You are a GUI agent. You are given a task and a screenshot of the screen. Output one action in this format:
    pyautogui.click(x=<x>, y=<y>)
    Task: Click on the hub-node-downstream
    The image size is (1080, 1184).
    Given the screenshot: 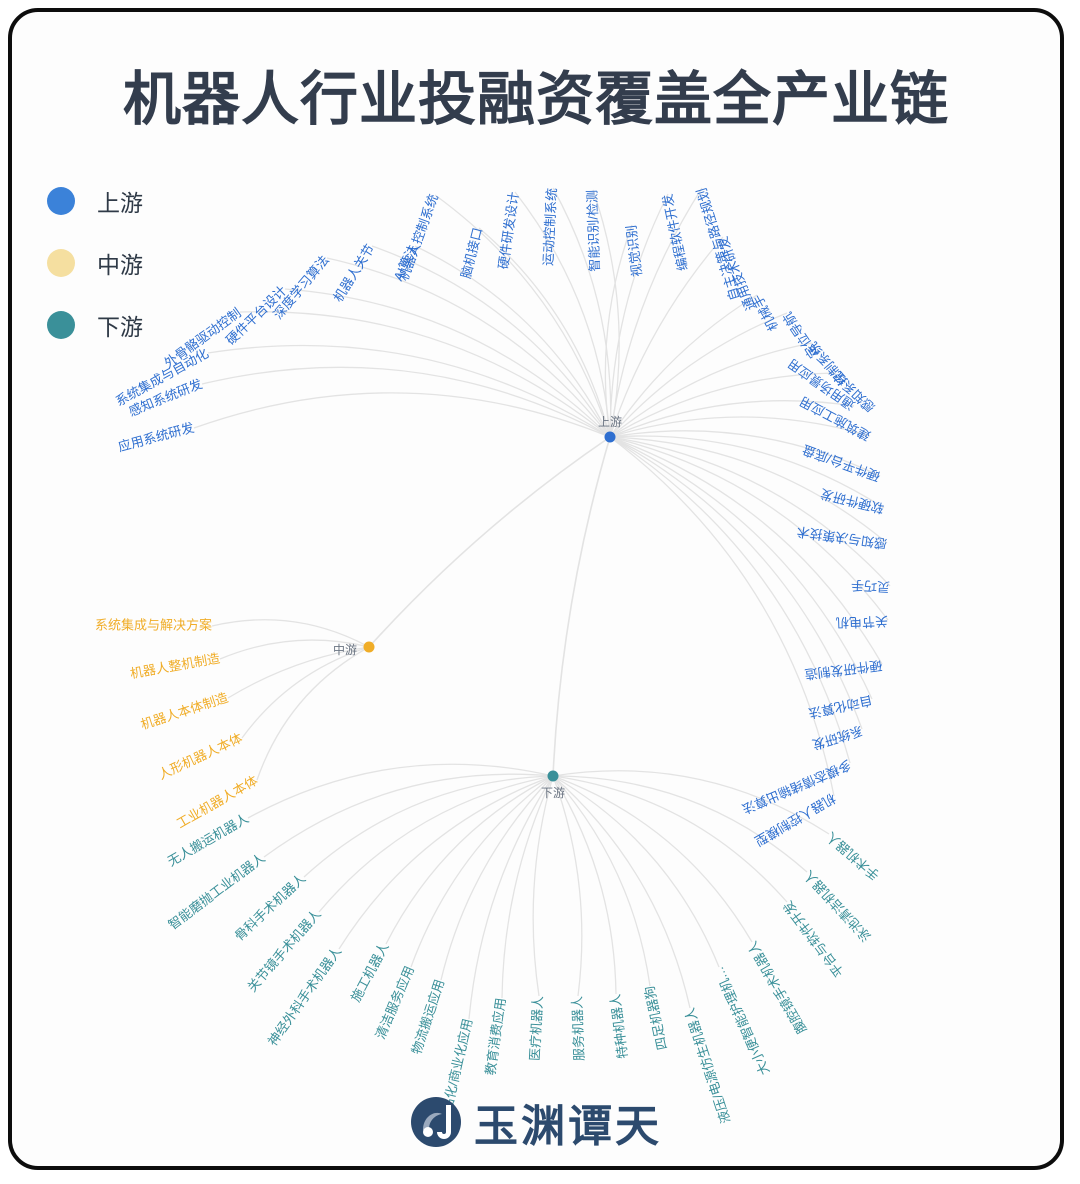 What is the action you would take?
    pyautogui.click(x=553, y=776)
    